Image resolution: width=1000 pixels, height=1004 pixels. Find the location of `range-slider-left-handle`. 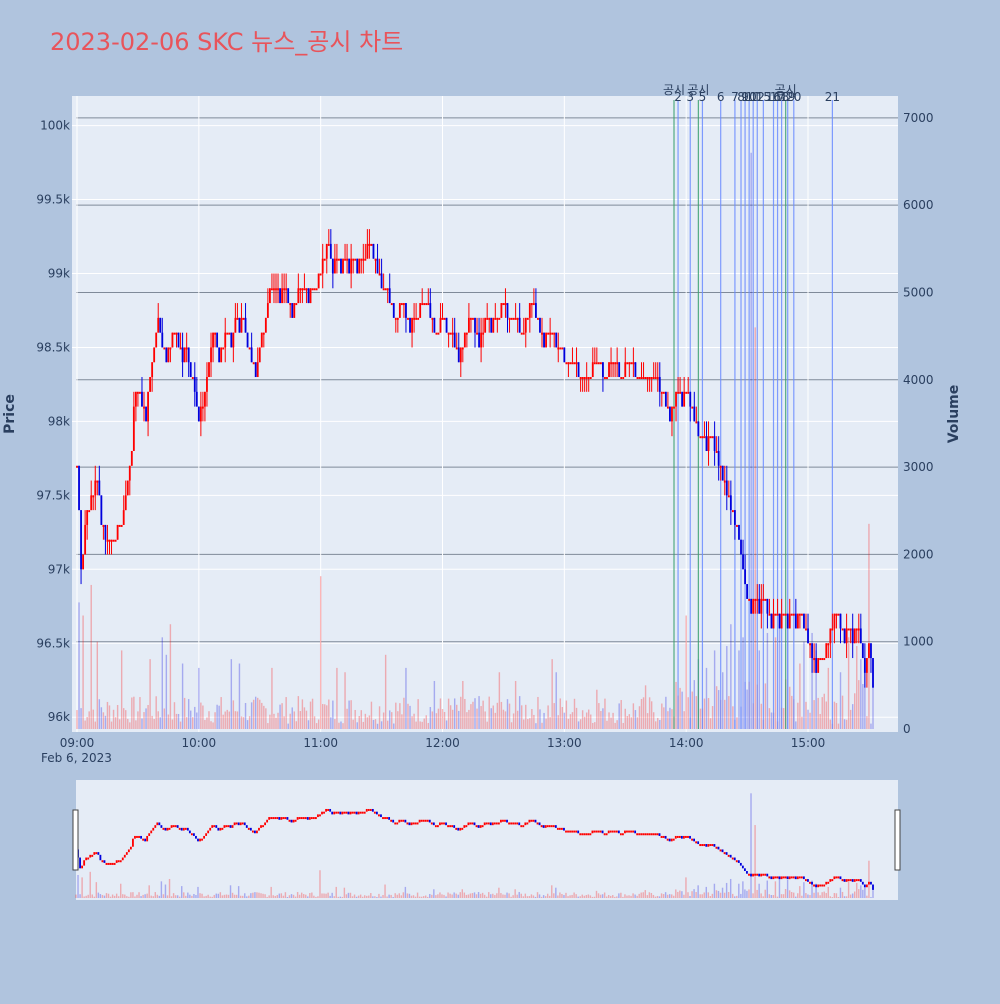

range-slider-left-handle is located at coordinates (75, 840).